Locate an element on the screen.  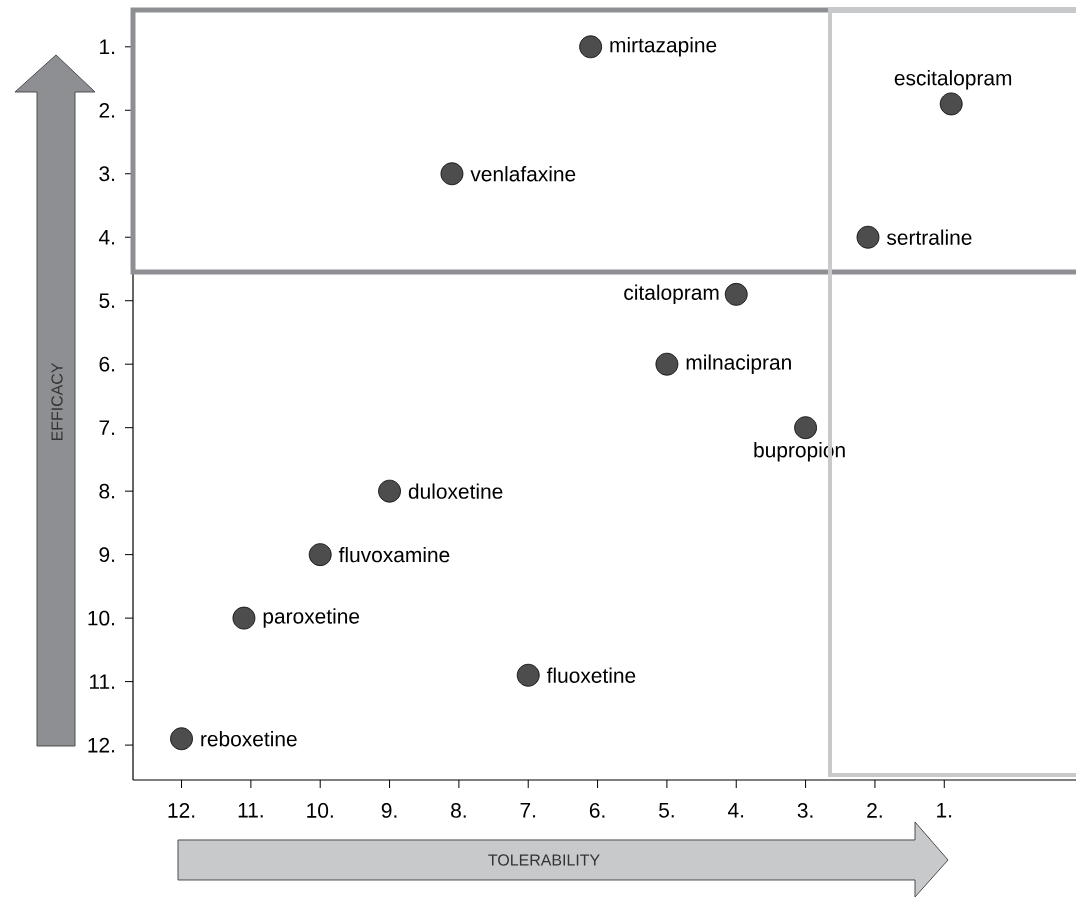
y-tick-label: 4. is located at coordinates (106, 237).